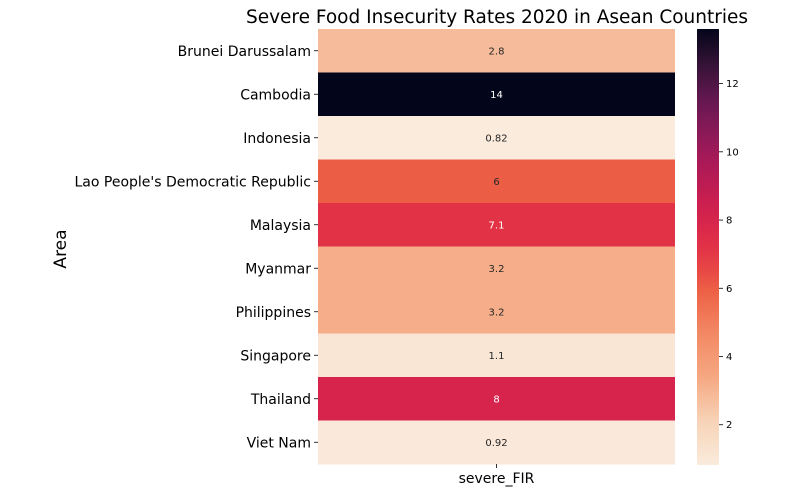 This screenshot has width=801, height=496. I want to click on cell-annotation: 0.82, so click(496, 138).